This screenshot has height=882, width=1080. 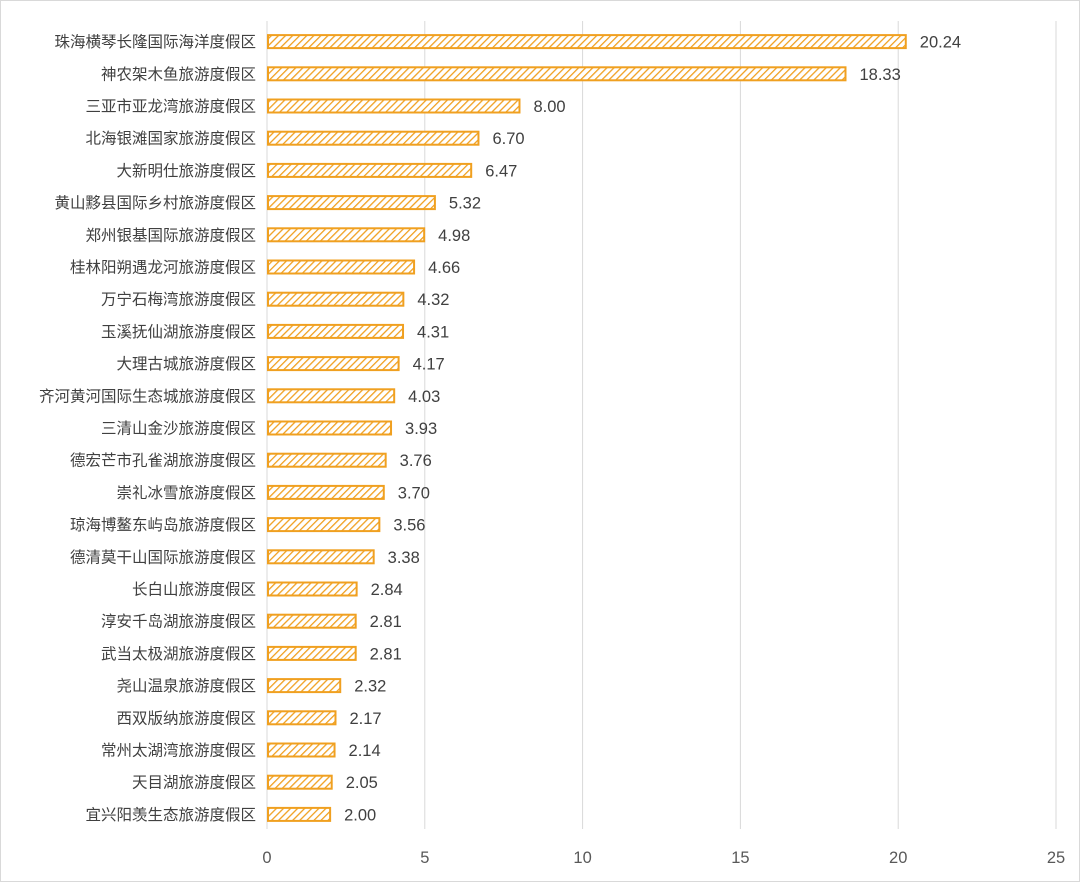 What do you see at coordinates (409, 526) in the screenshot?
I see `data-label: 3.56` at bounding box center [409, 526].